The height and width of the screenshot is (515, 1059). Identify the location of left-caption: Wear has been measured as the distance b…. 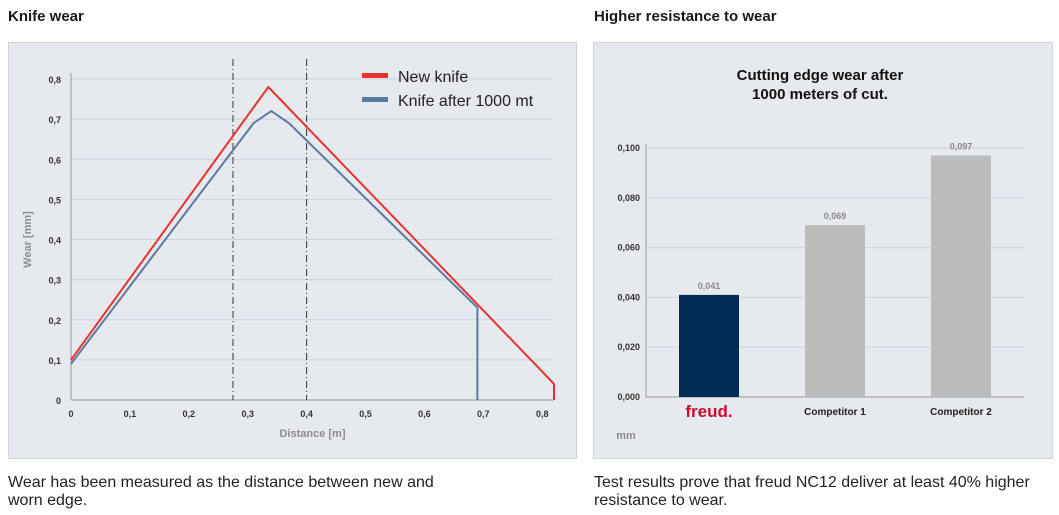
(221, 491).